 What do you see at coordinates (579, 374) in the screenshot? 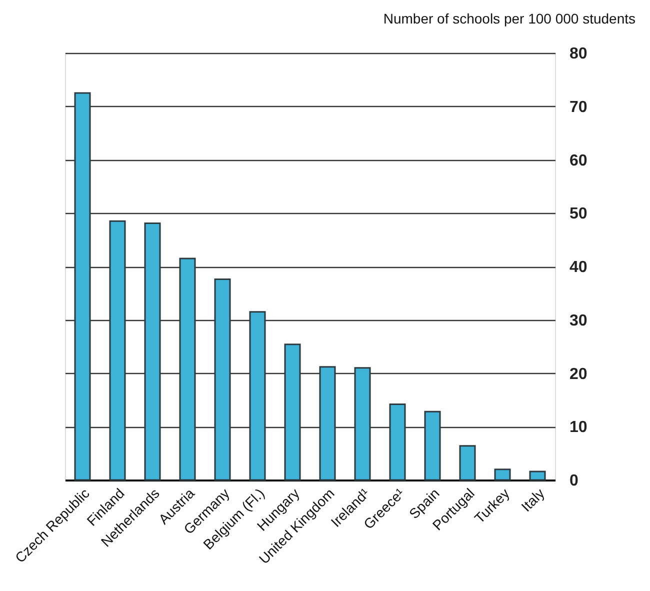
I see `y-tick-label: 20` at bounding box center [579, 374].